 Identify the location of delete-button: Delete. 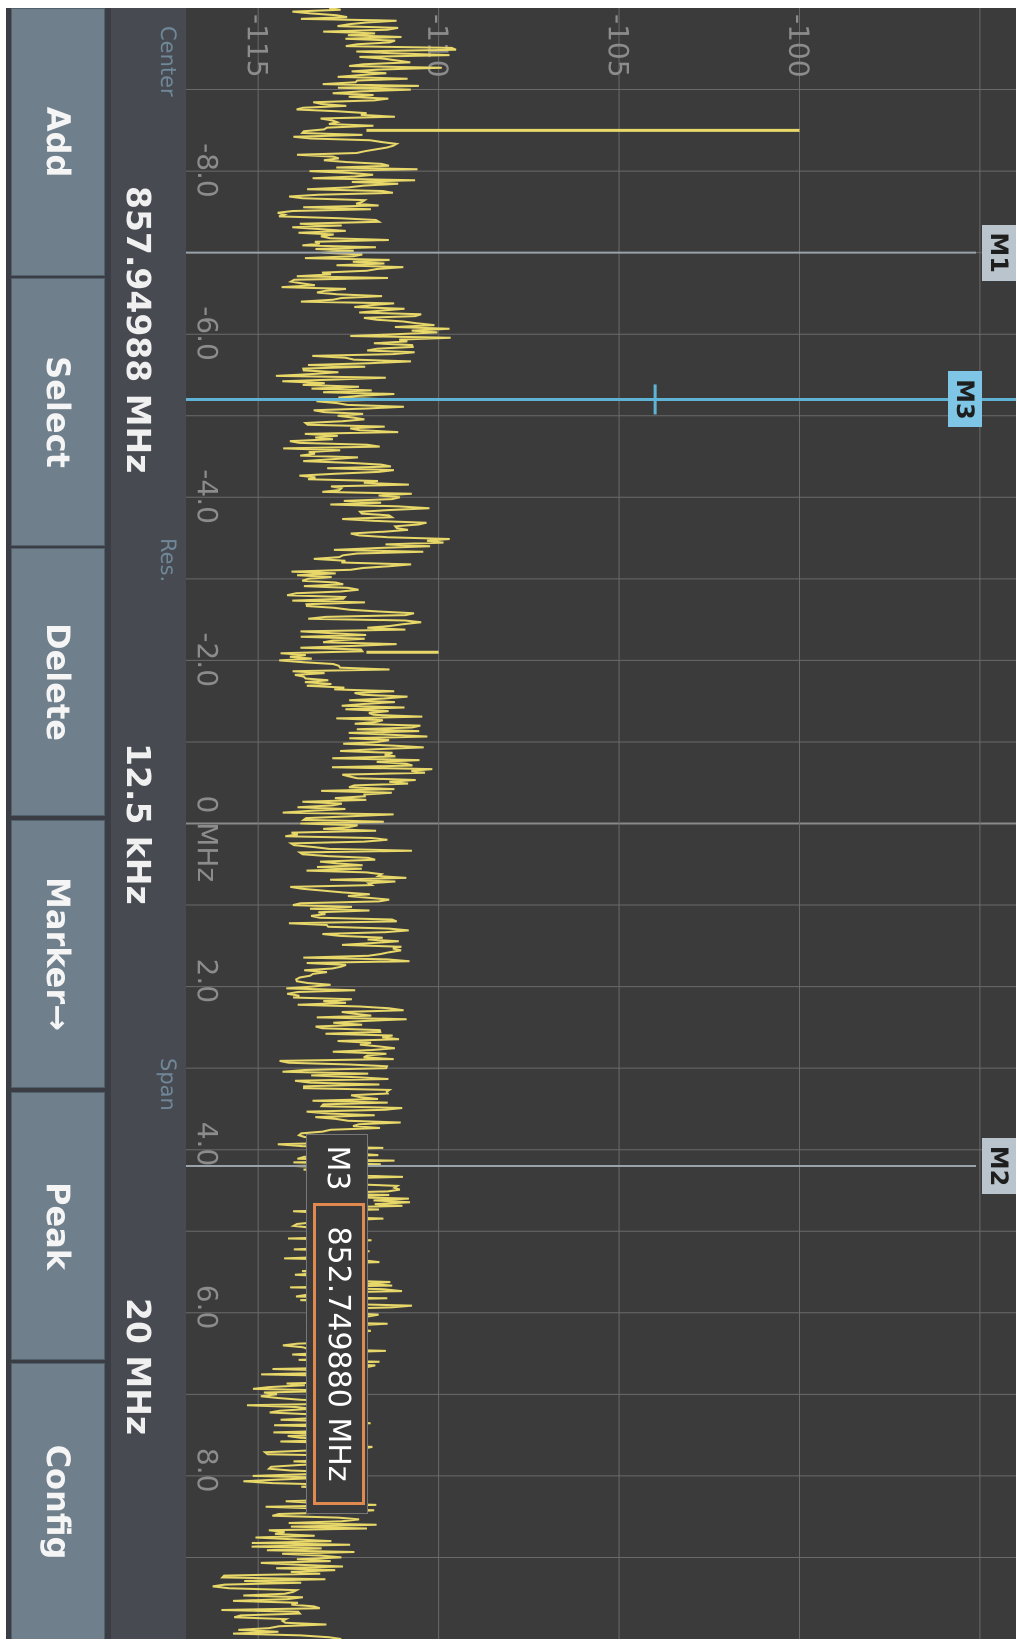
(58, 682).